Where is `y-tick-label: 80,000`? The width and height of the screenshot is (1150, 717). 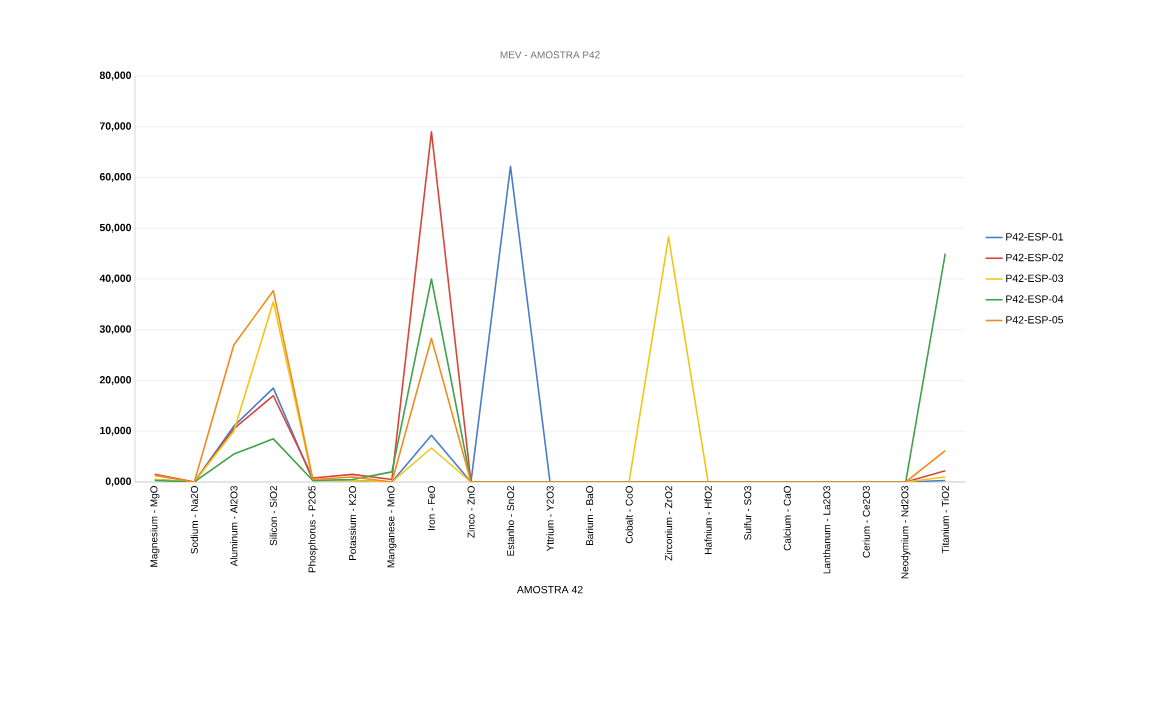
y-tick-label: 80,000 is located at coordinates (115, 76).